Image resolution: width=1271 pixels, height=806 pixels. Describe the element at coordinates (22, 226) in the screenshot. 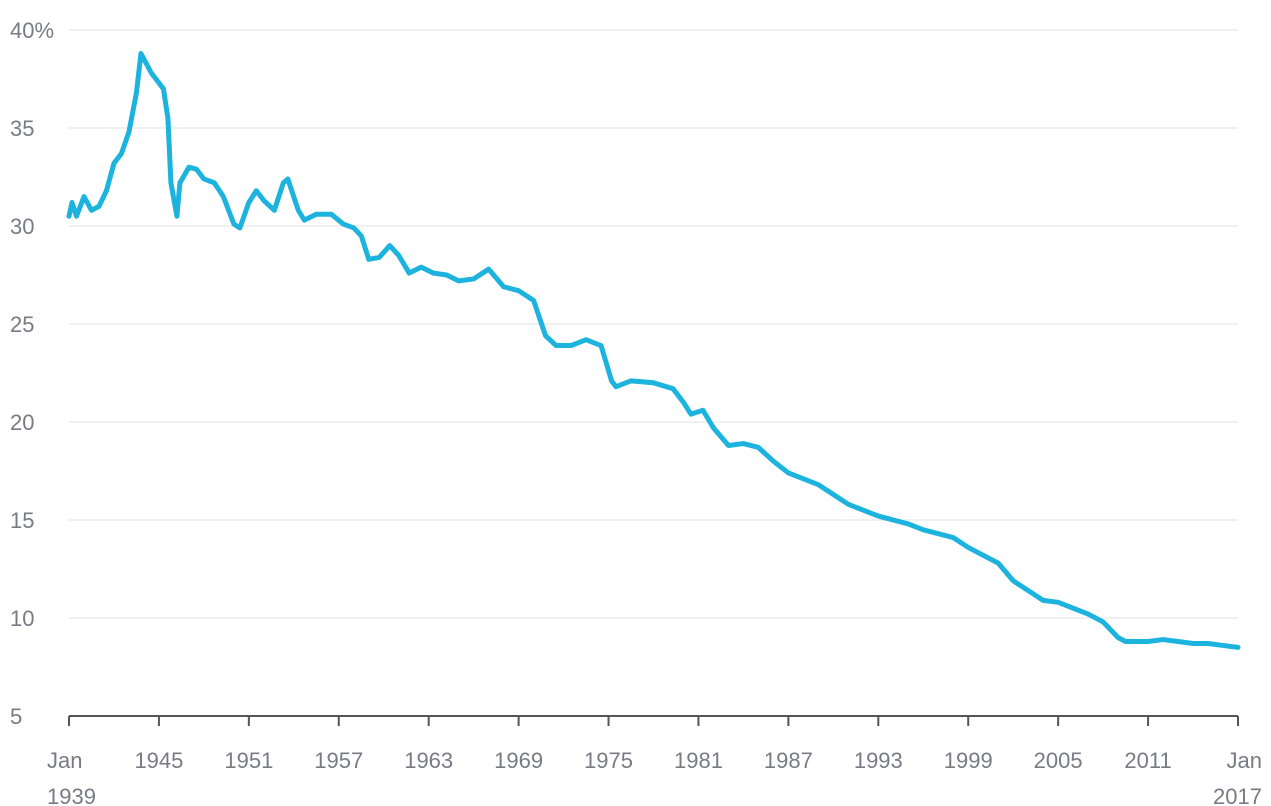

I see `y-tick-label: 30` at that location.